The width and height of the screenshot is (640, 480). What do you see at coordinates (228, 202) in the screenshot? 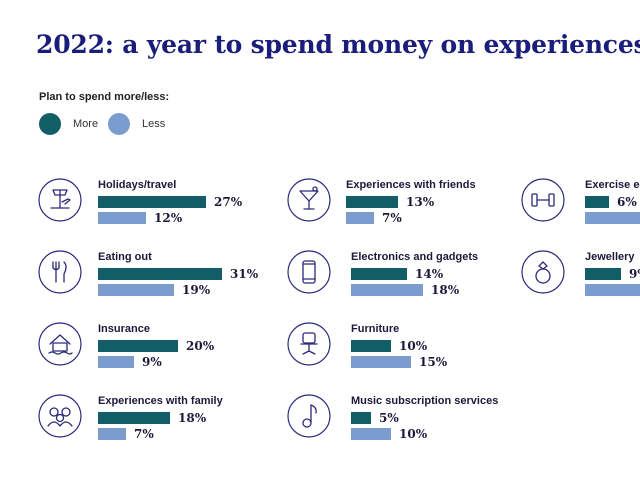
I see `value-more-holidays-travel: 27%` at bounding box center [228, 202].